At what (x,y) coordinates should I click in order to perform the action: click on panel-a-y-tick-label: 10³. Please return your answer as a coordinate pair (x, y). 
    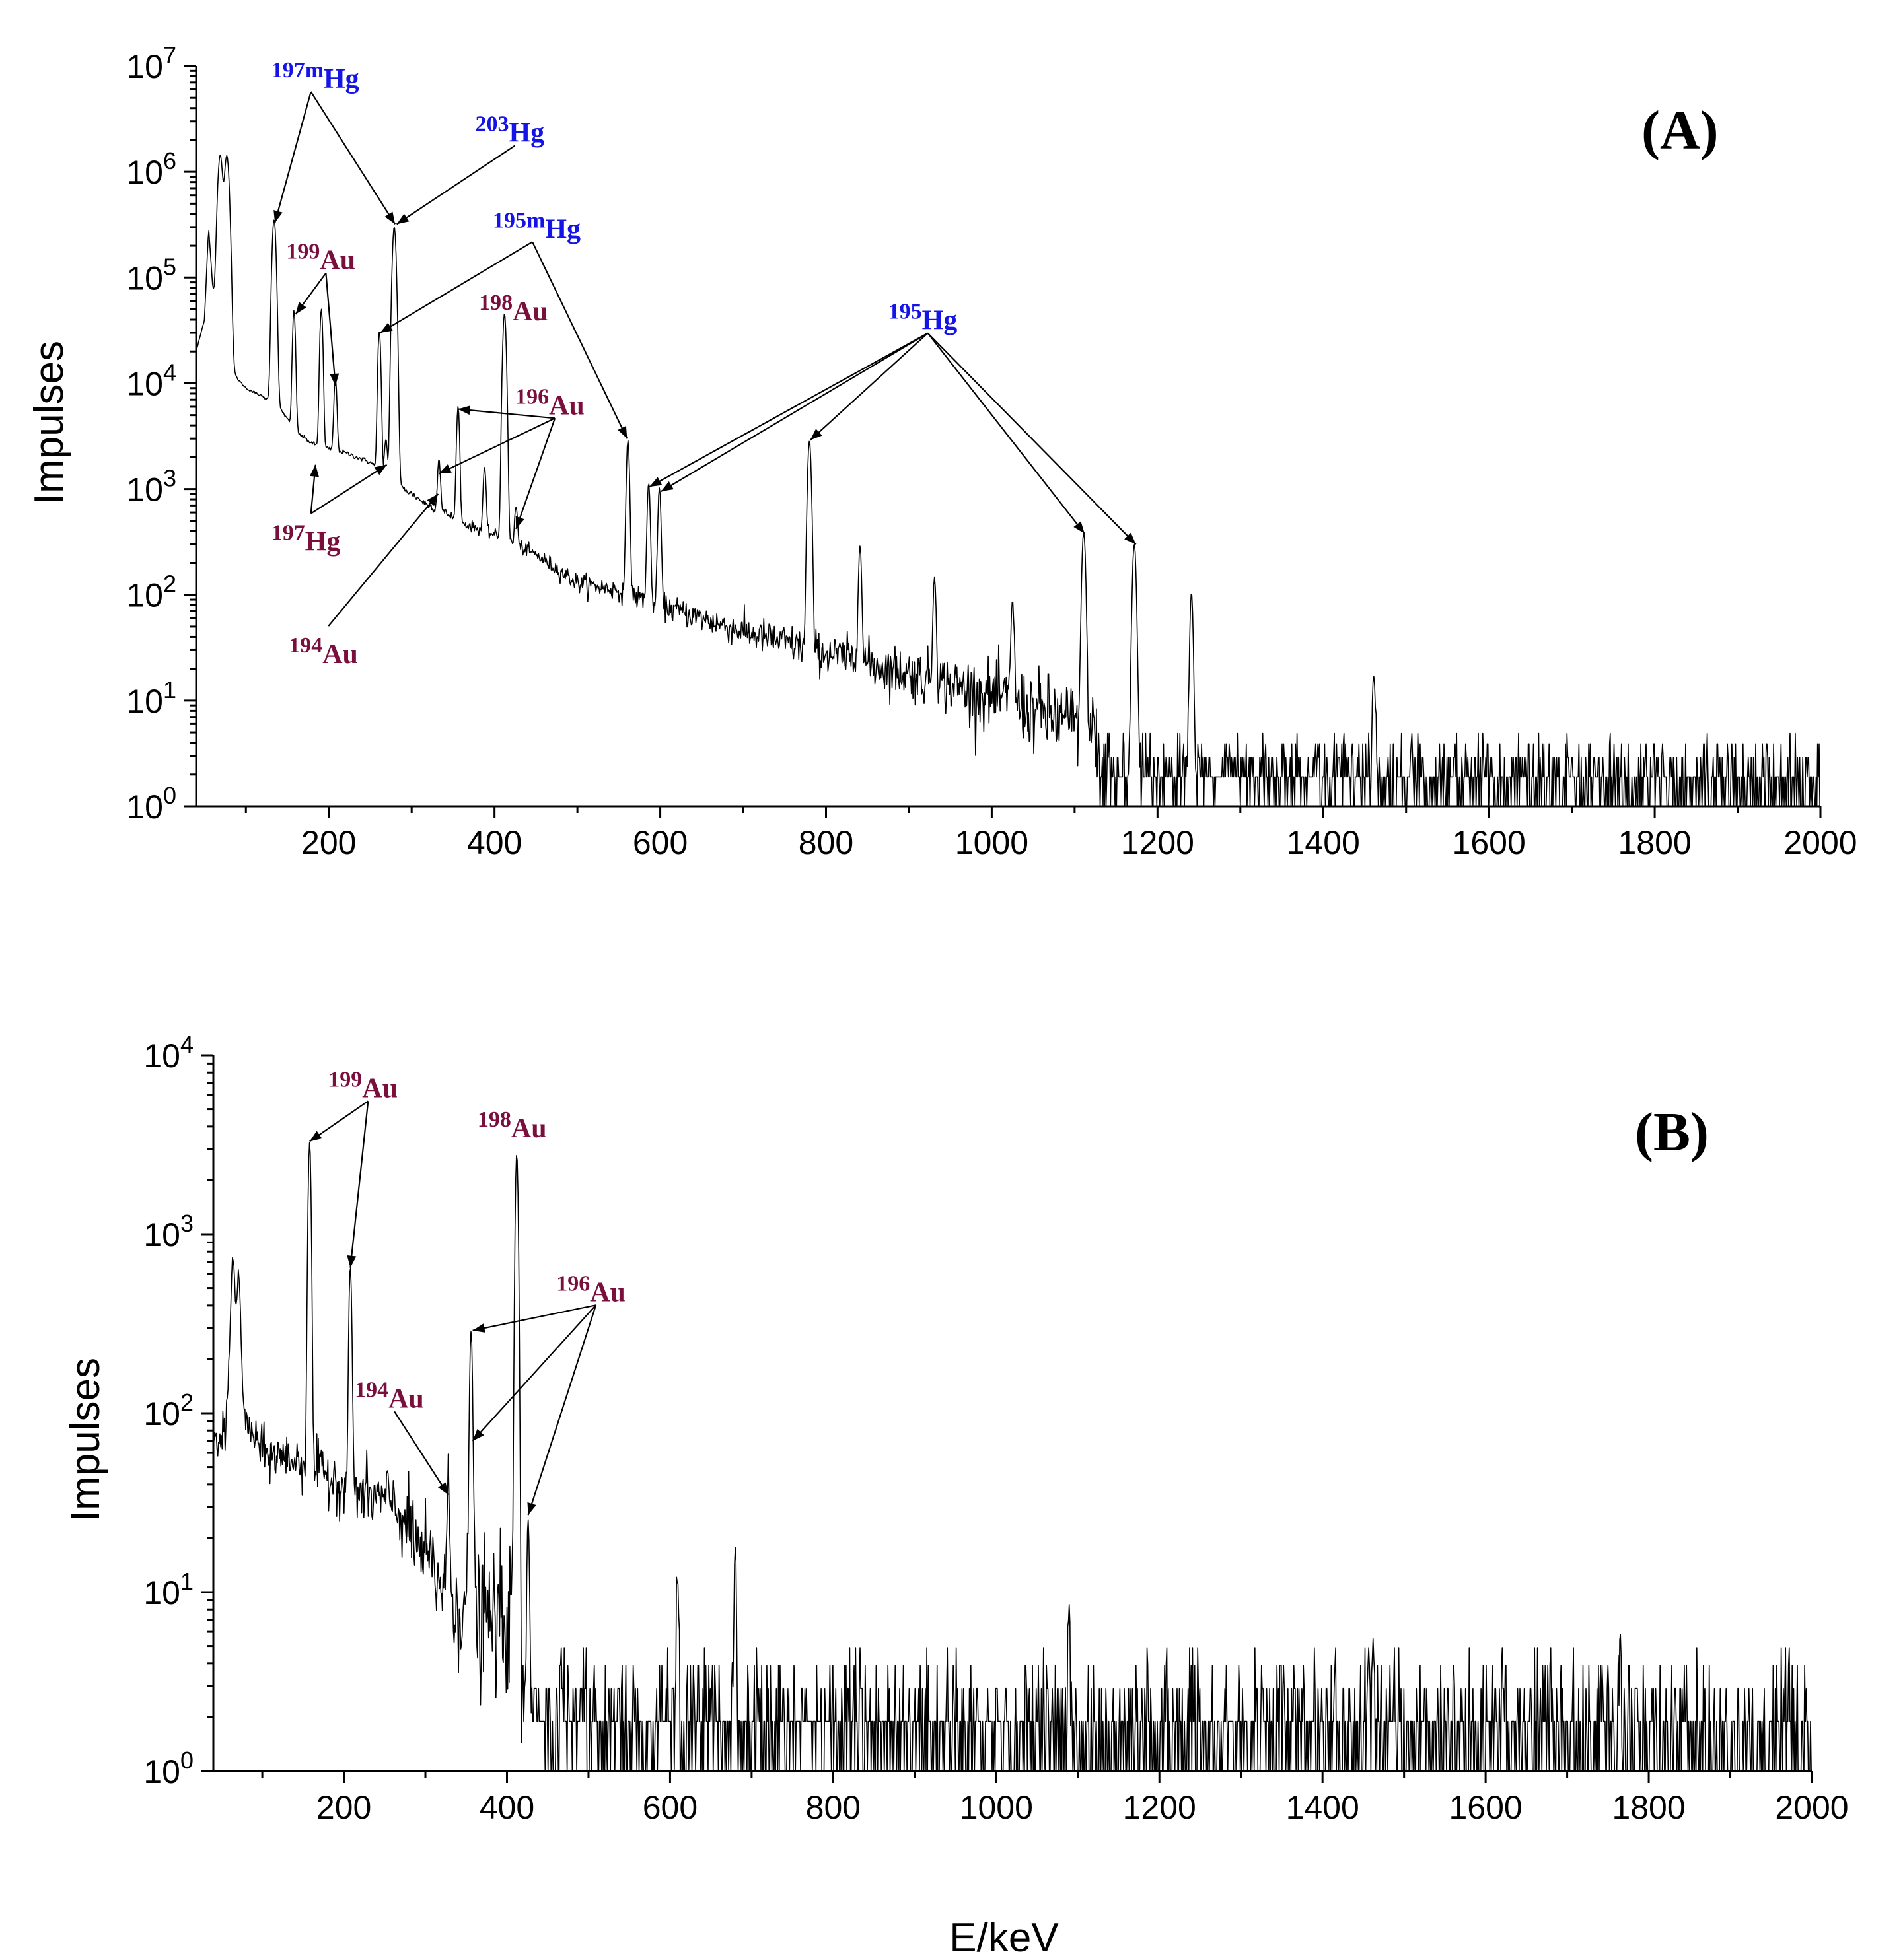
    Looking at the image, I should click on (151, 486).